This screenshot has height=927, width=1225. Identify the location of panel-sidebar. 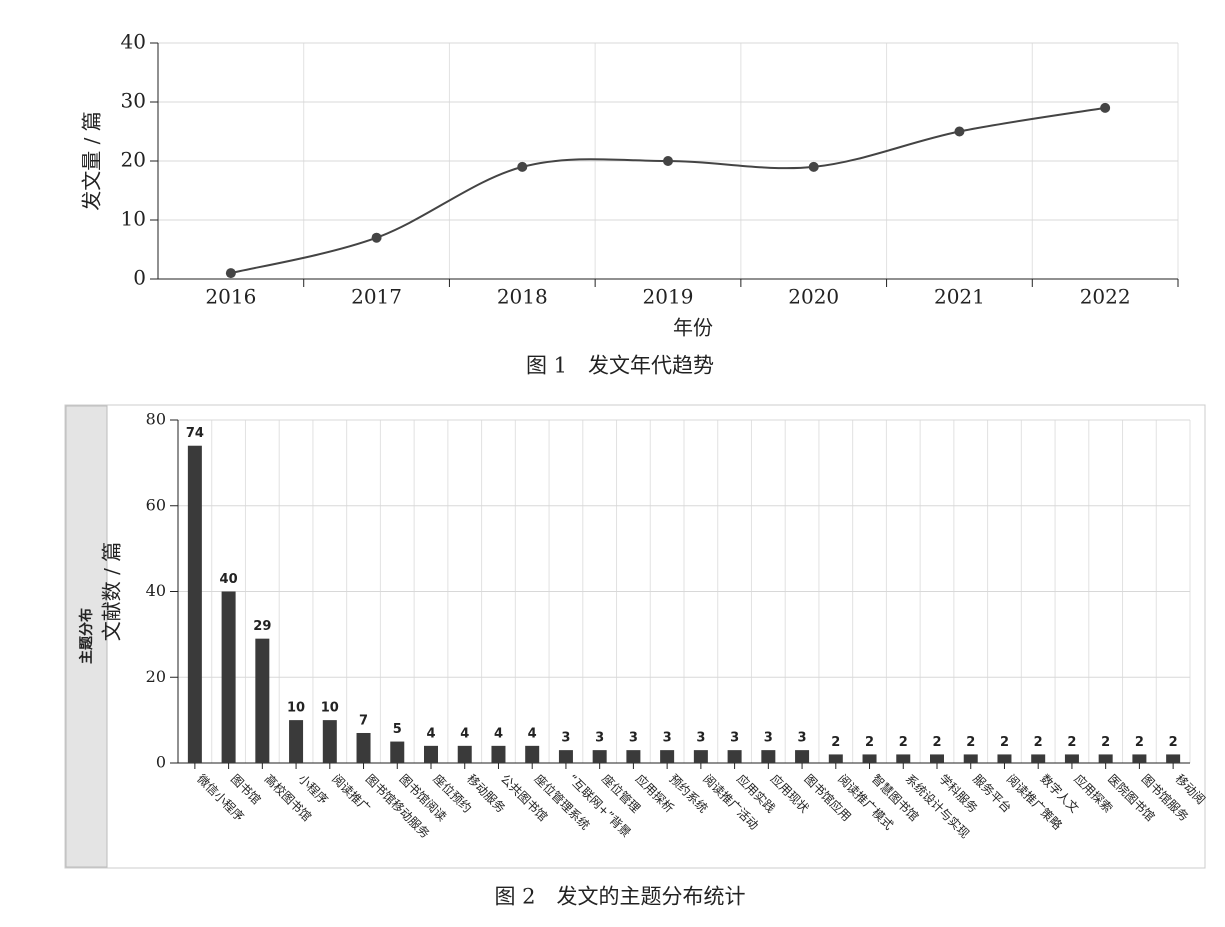
(86, 636).